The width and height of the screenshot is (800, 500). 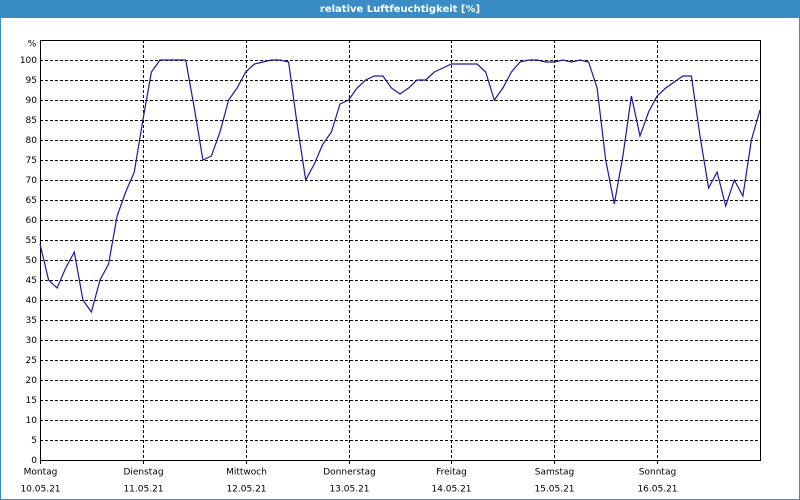 I want to click on y-tick-label: 20, so click(x=32, y=381).